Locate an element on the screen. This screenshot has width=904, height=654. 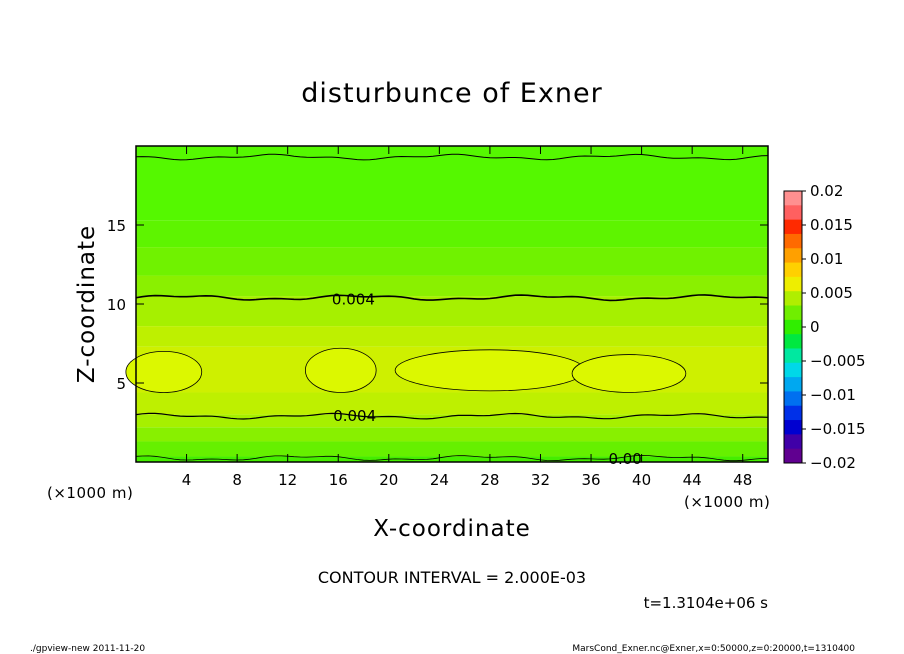
x-tick-label-7: 32 is located at coordinates (540, 480).